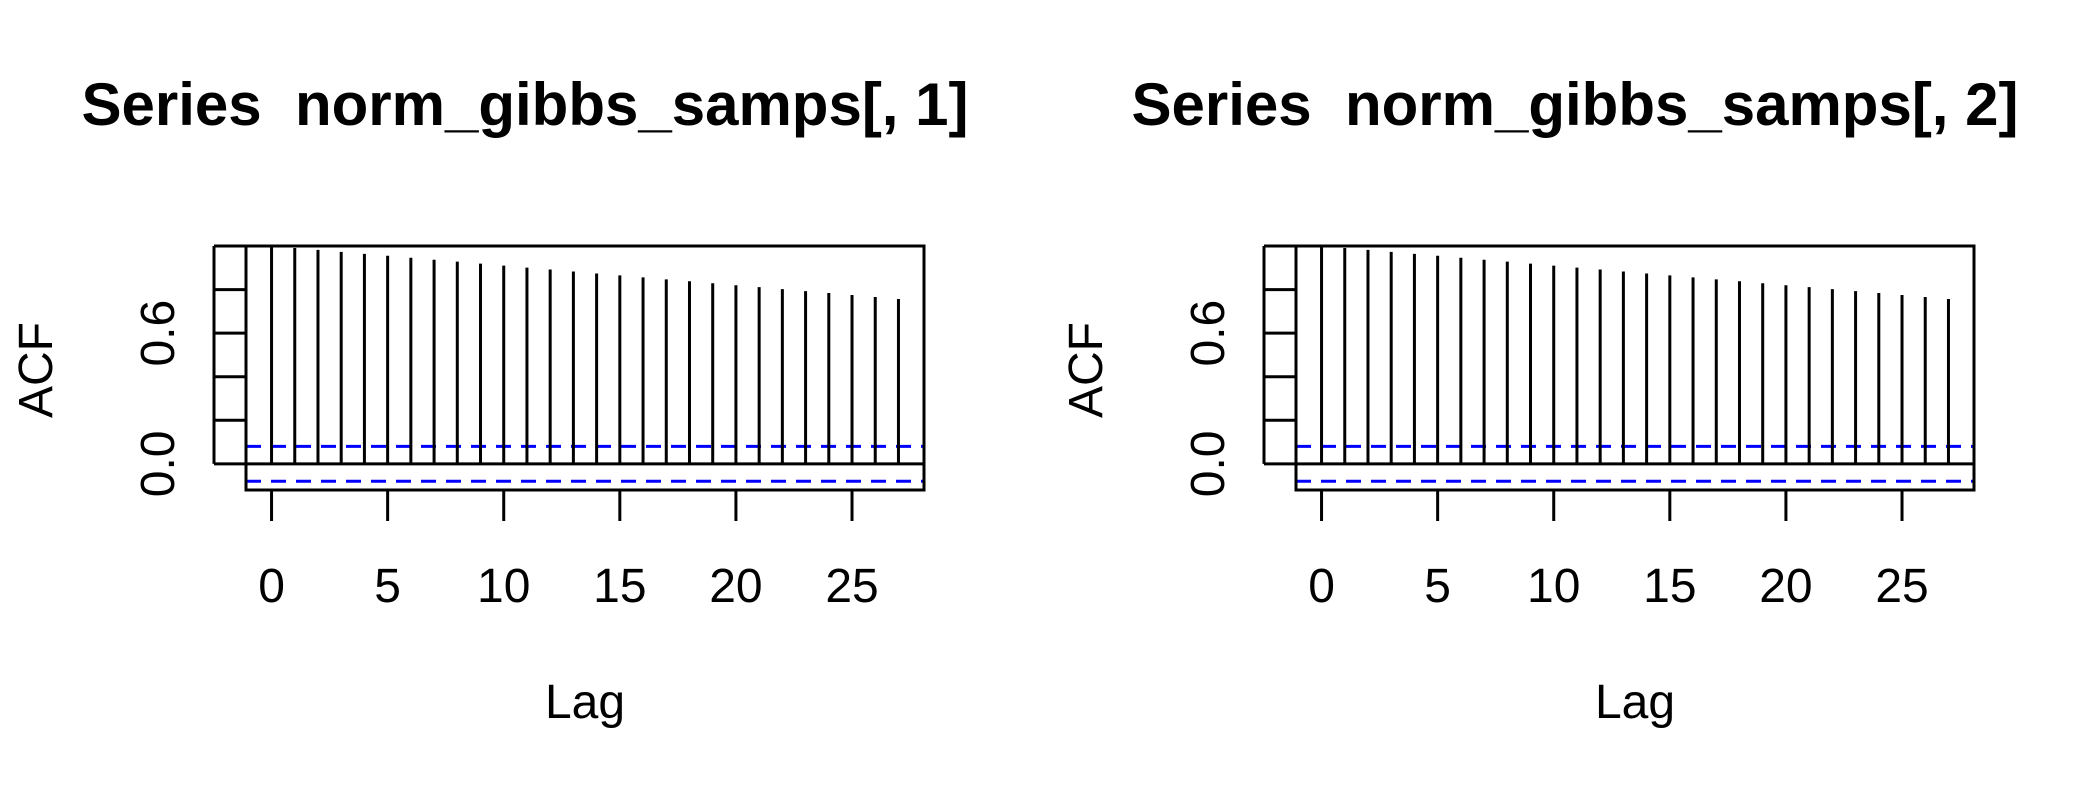  What do you see at coordinates (1575, 104) in the screenshot?
I see `chart-title: Series norm_gibbs_samps[, 2]` at bounding box center [1575, 104].